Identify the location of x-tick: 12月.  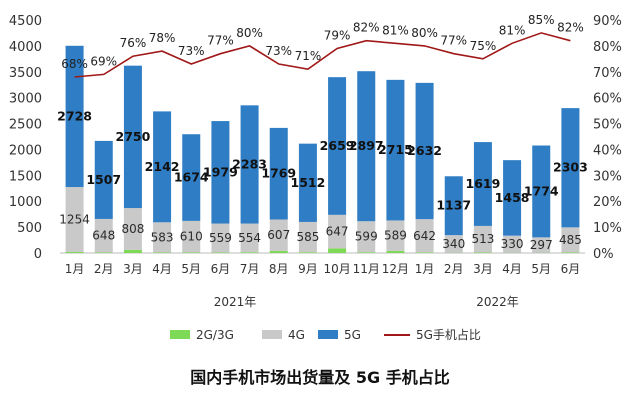
(395, 269).